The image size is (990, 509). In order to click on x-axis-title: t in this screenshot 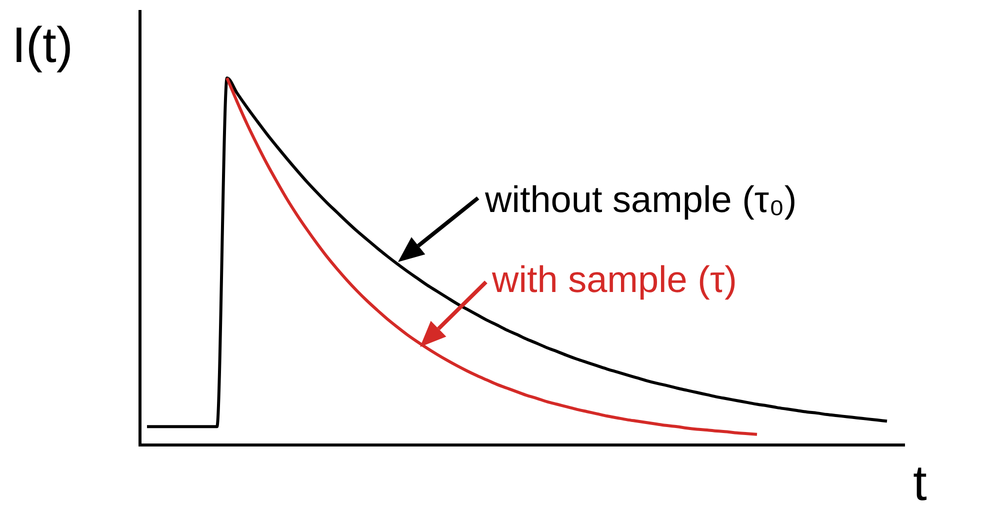, I will do `click(920, 482)`.